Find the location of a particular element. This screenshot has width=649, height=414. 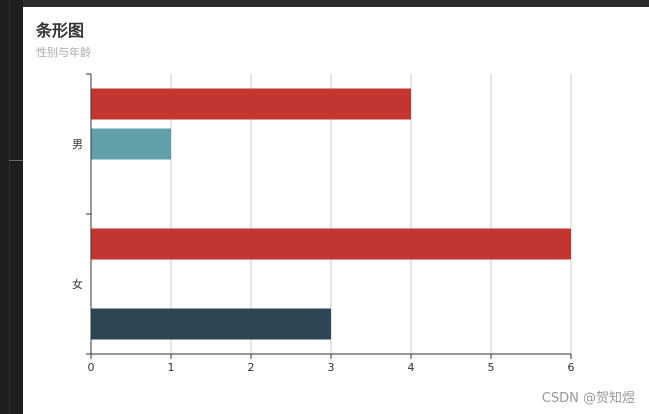

x-tick-label-5: 5 is located at coordinates (491, 367).